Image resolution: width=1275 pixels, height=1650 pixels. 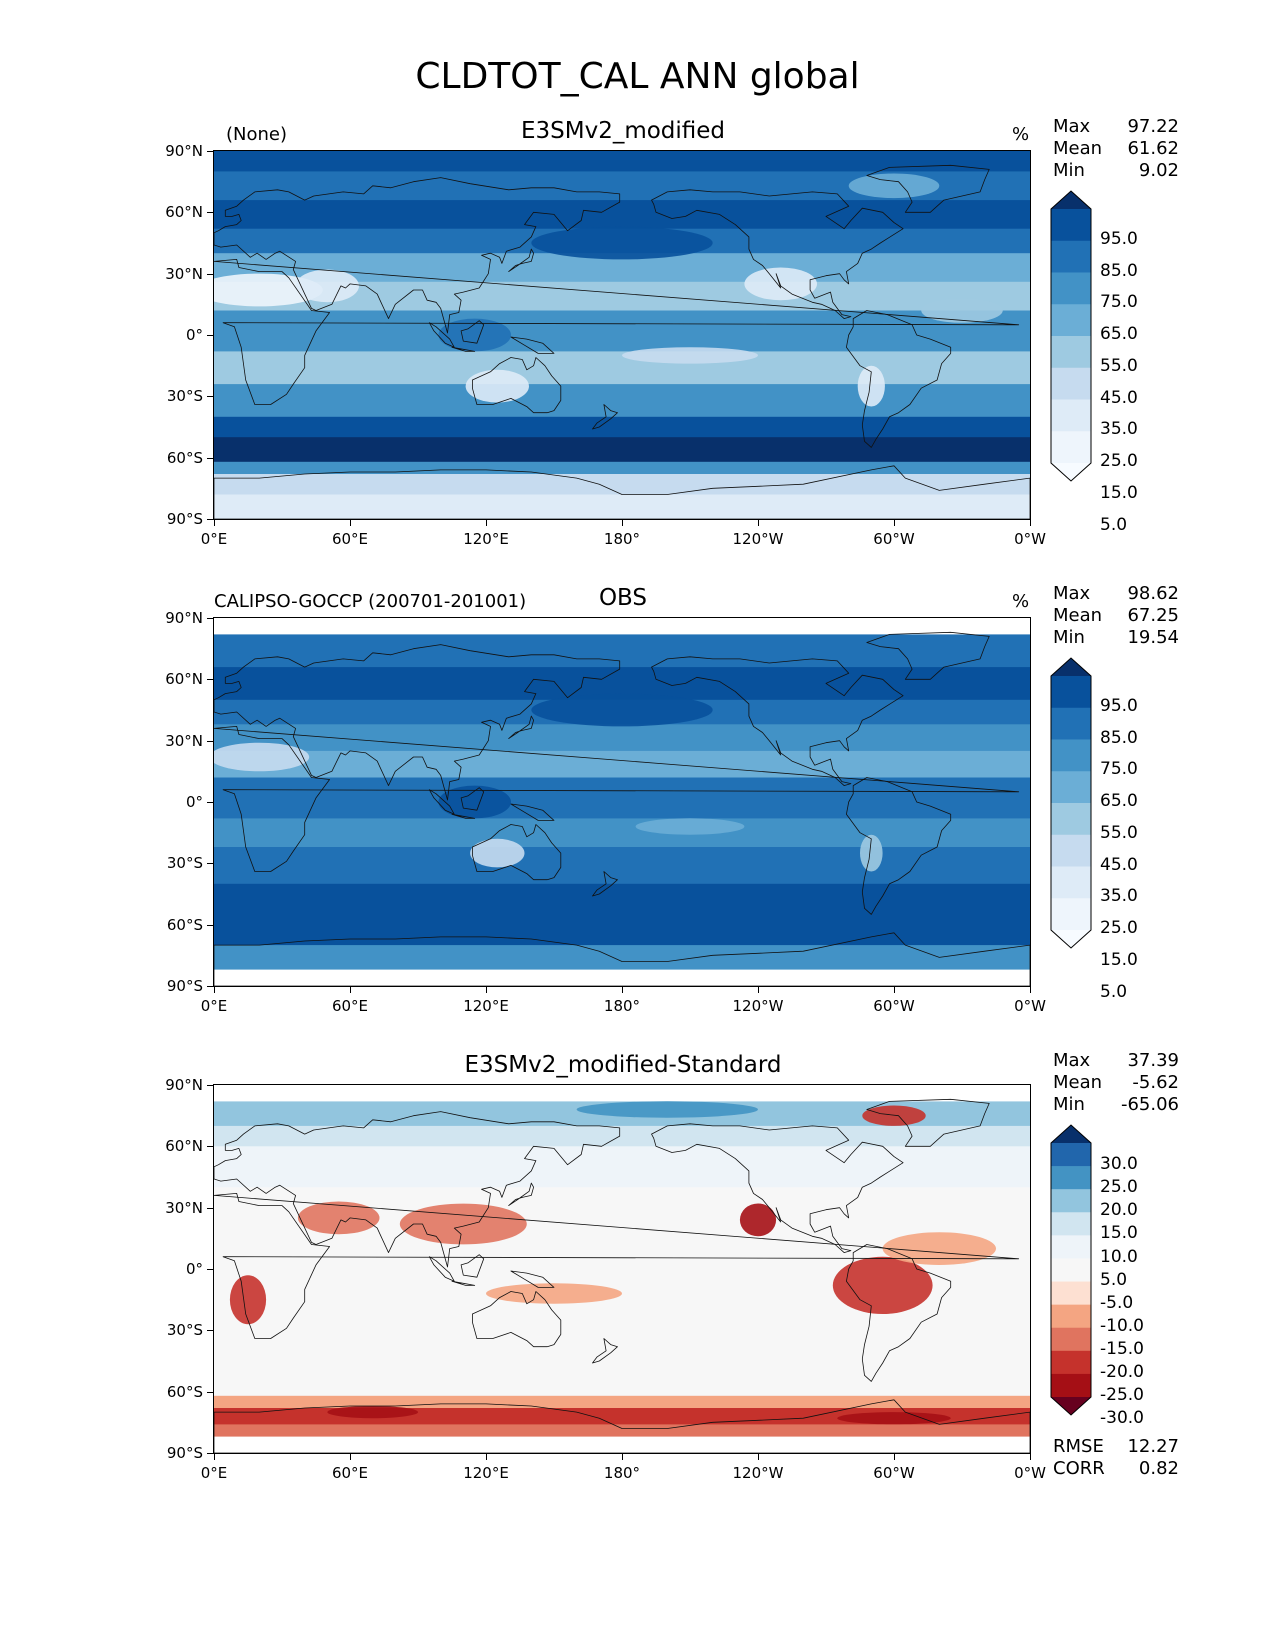 I want to click on colorbar-tick-label: 65.0, so click(x=1119, y=334).